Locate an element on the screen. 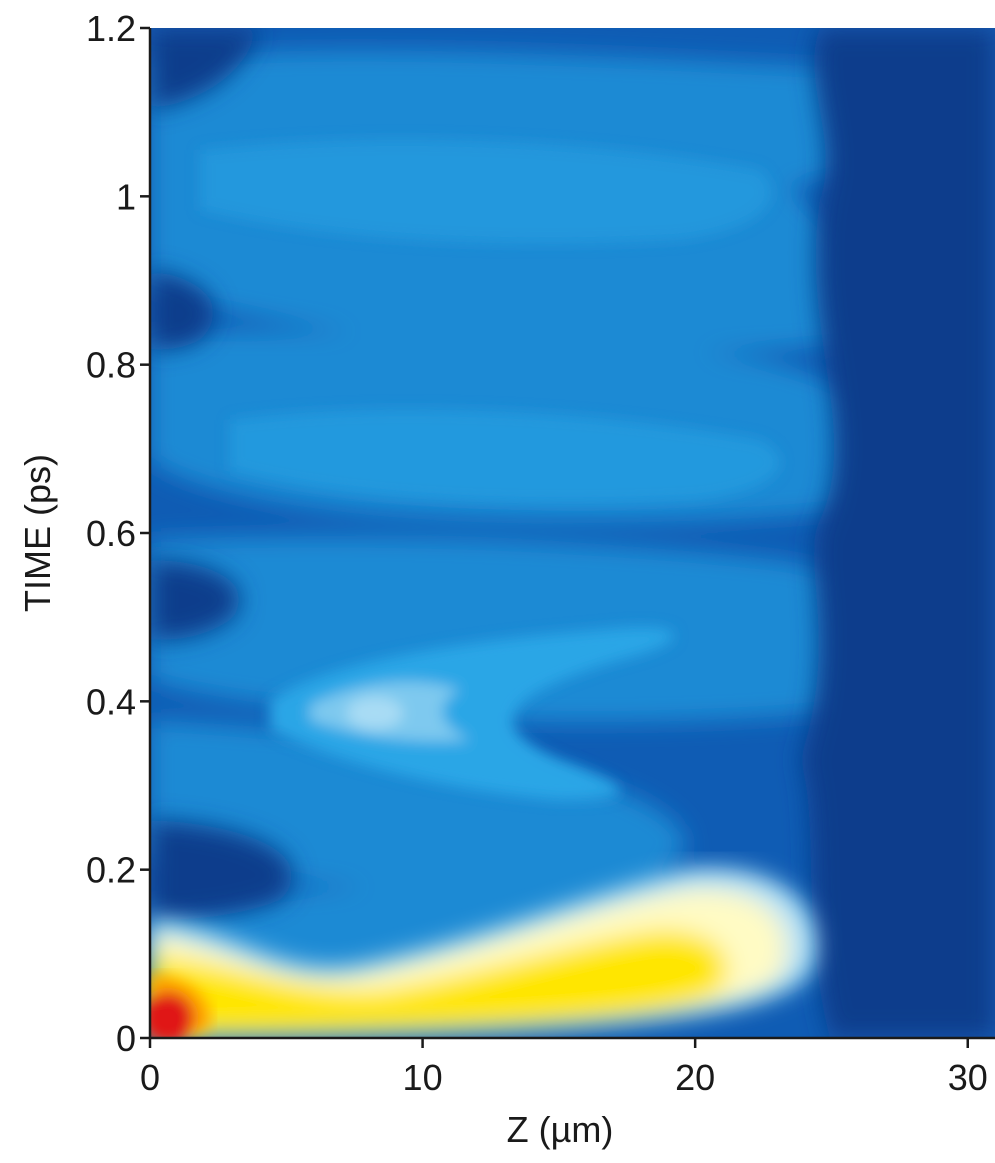  y-tick-label: 1 is located at coordinates (126, 196).